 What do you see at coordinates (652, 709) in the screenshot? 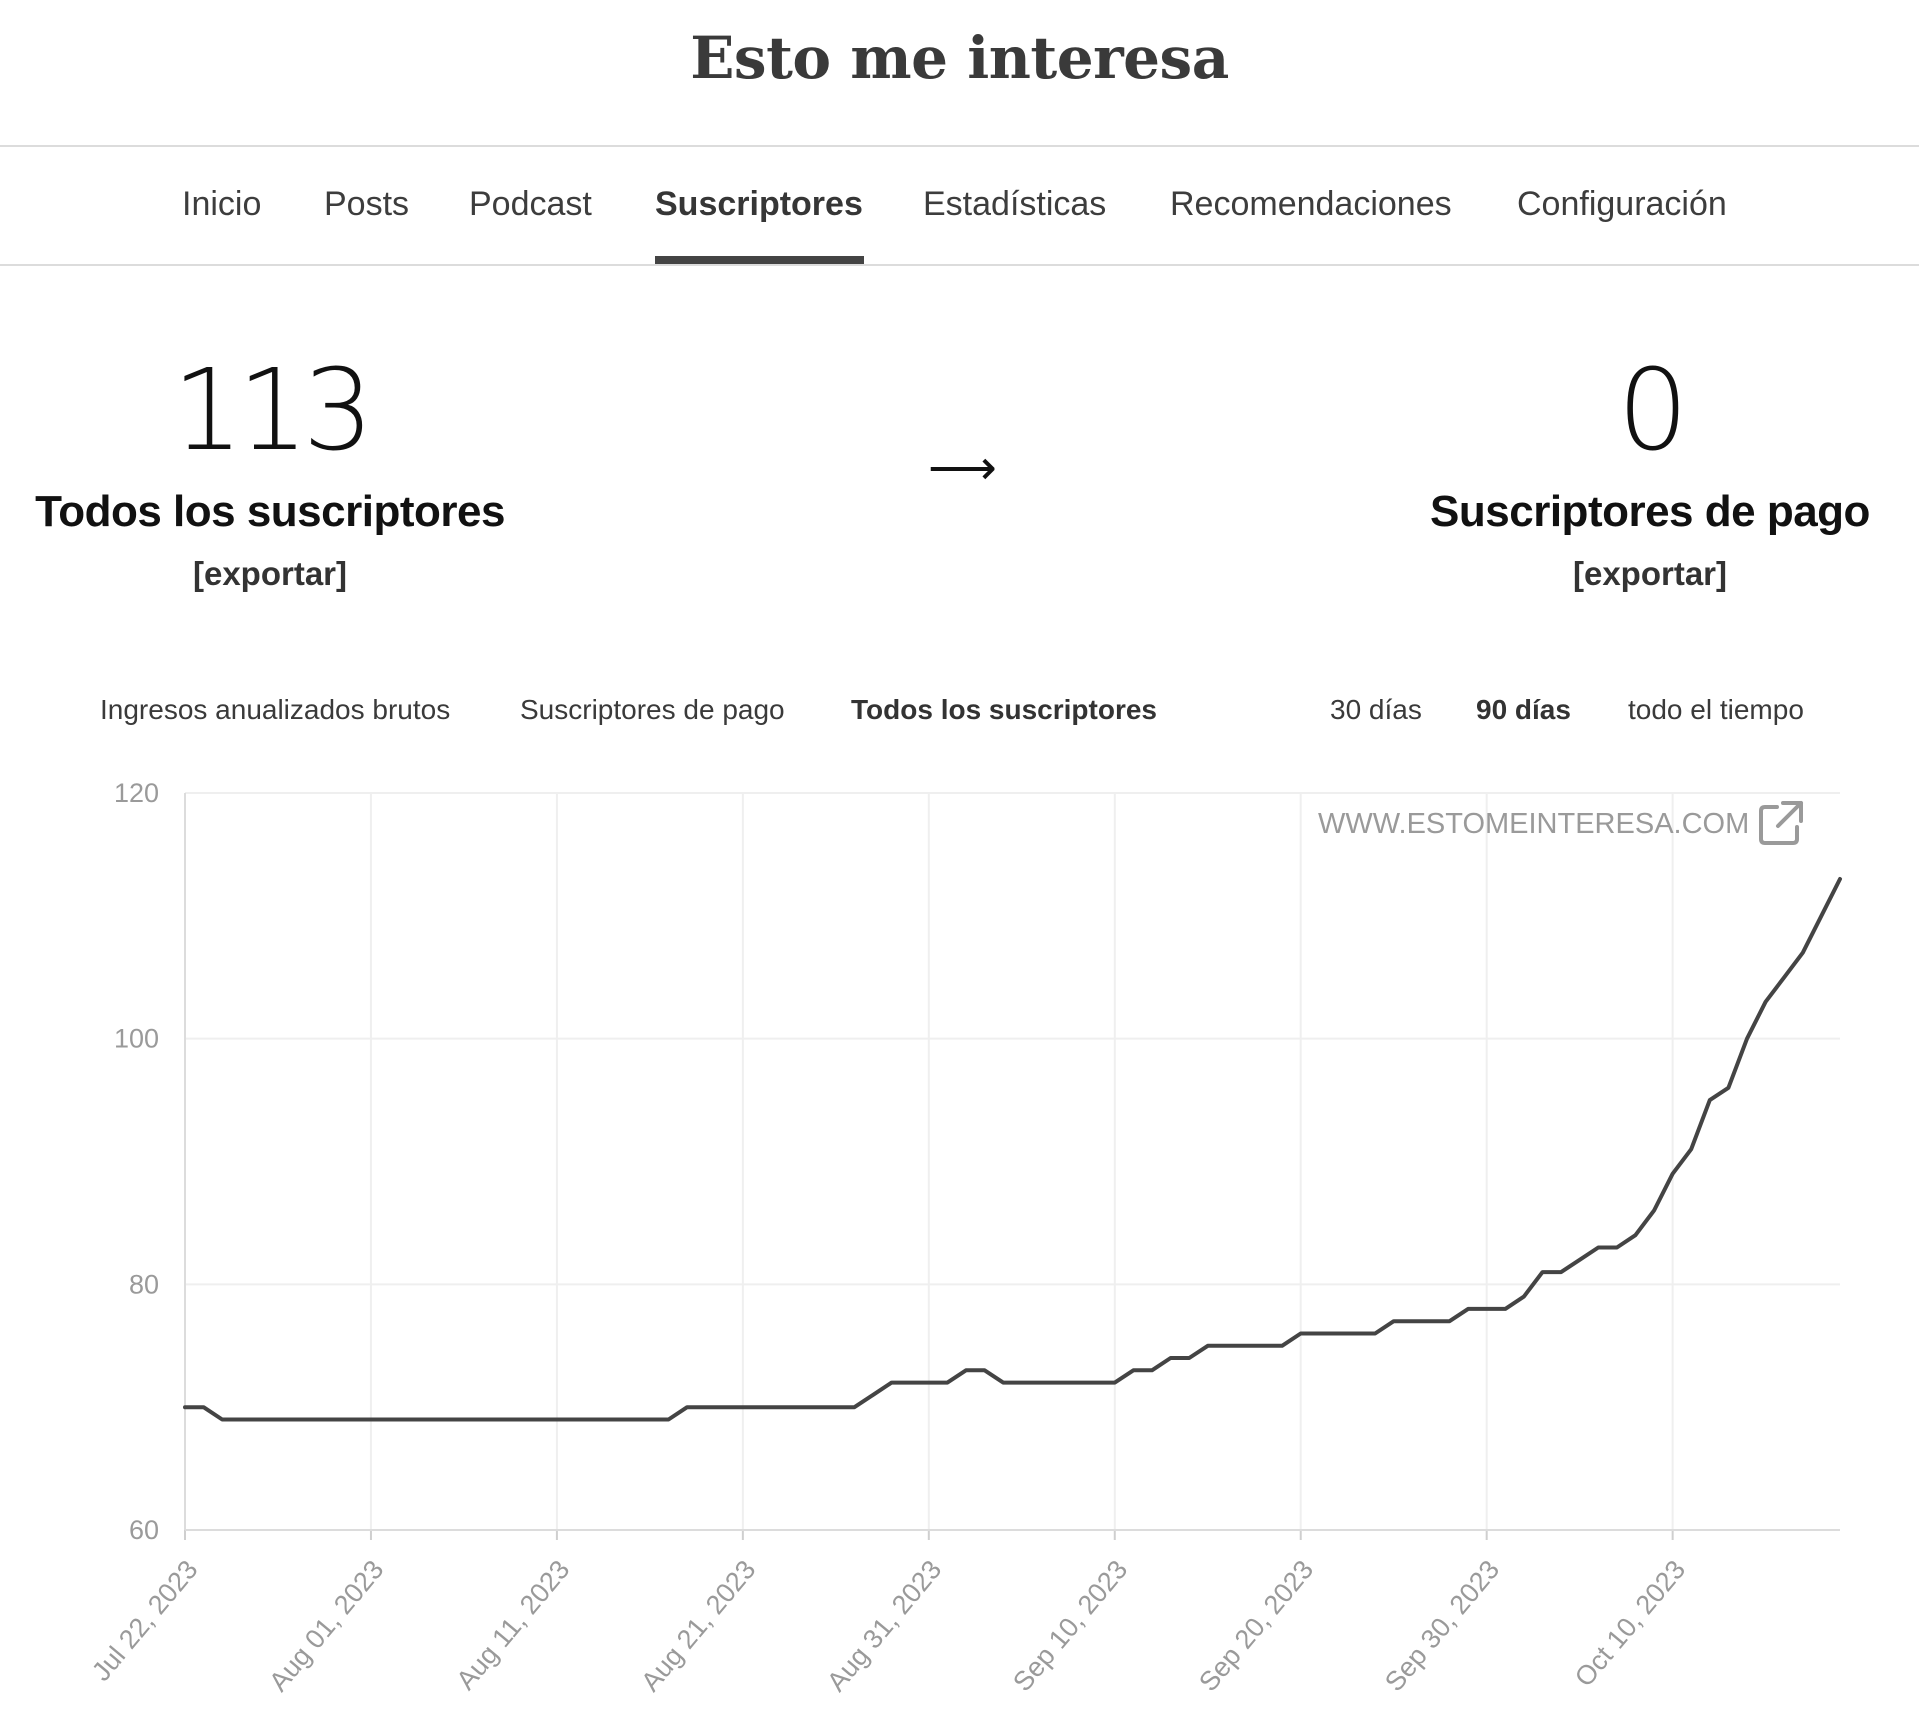
I see `metric-tab-paid: Suscriptores de pago` at bounding box center [652, 709].